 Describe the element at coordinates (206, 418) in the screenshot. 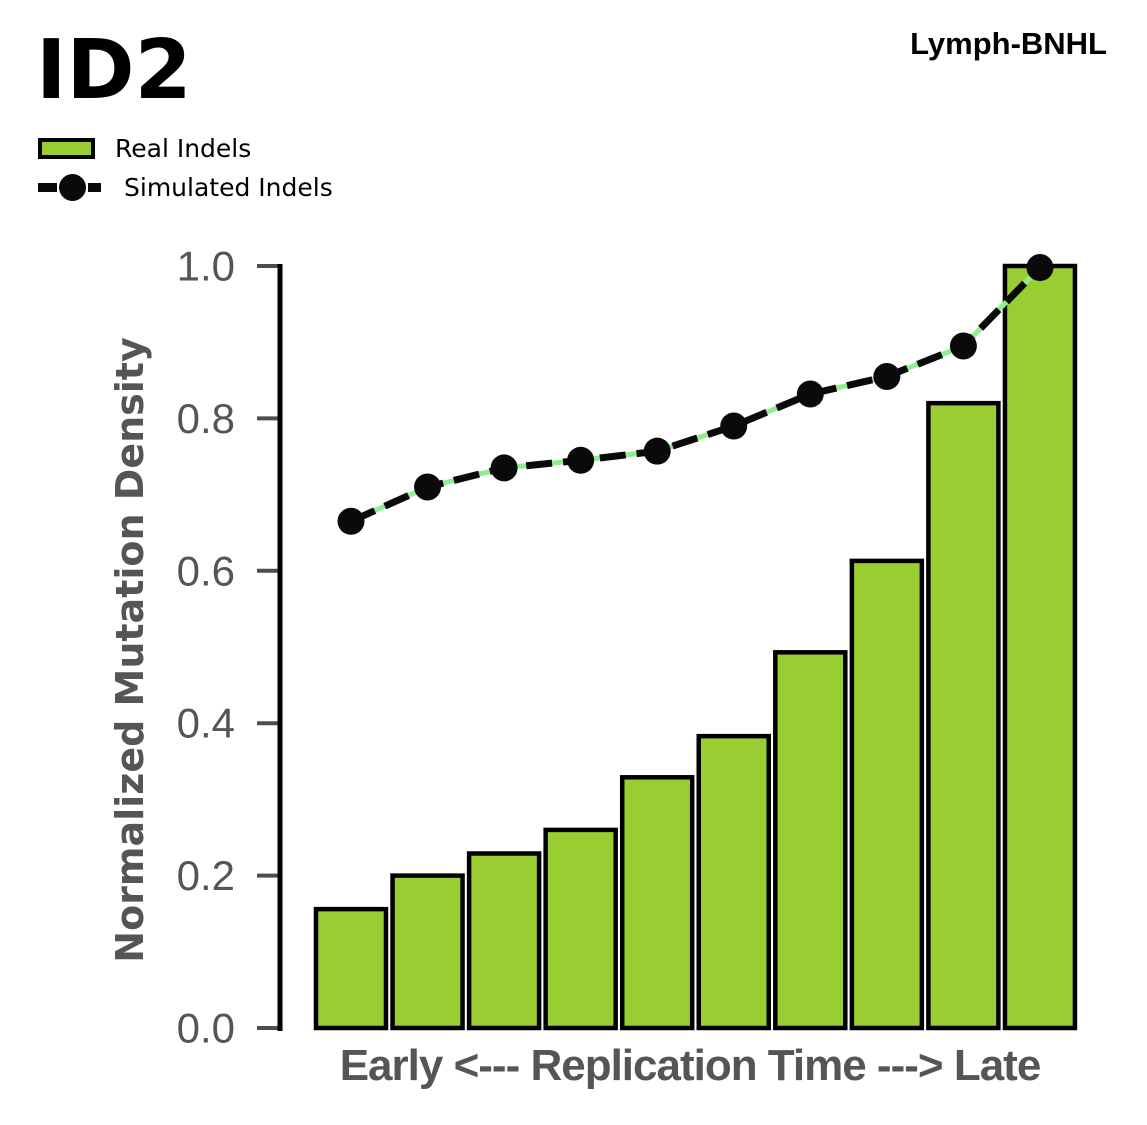

I see `y-tick-label: 0.8` at that location.